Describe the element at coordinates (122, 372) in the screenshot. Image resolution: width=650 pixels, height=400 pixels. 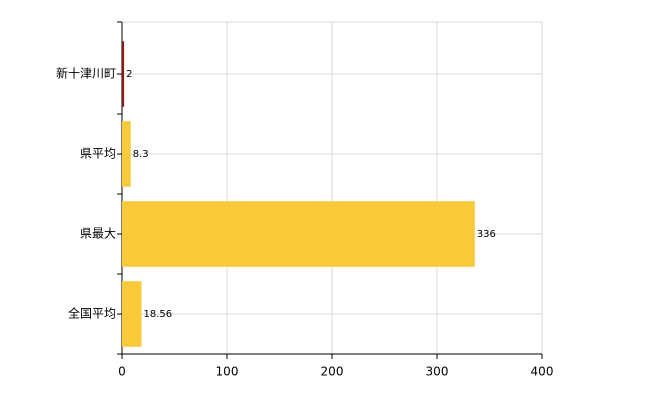
I see `x-tick-label: 0` at that location.